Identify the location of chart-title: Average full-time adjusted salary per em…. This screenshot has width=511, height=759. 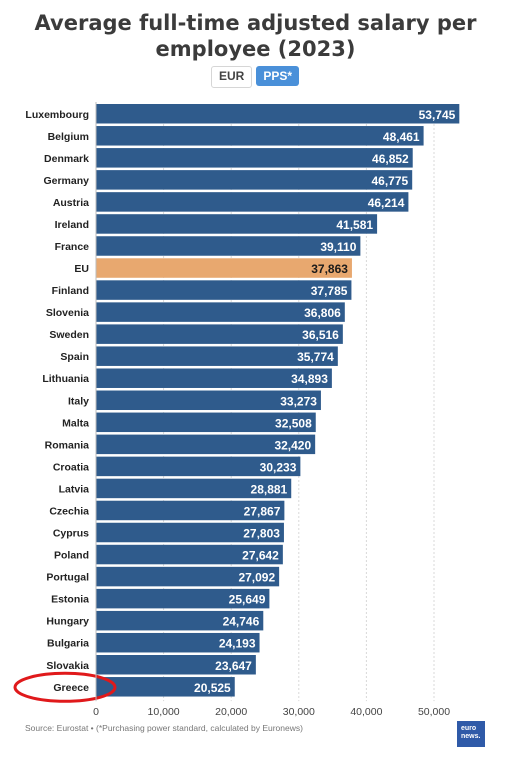
(255, 36).